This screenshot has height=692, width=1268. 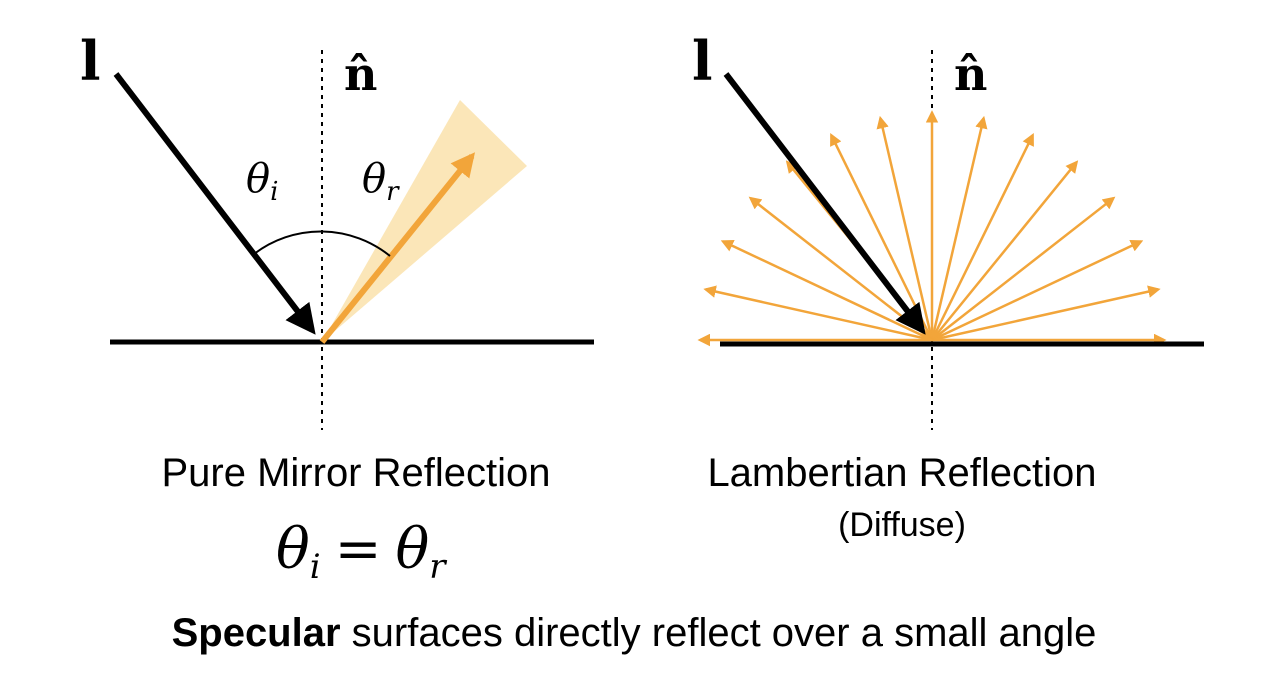 I want to click on eq-op: =, so click(x=358, y=549).